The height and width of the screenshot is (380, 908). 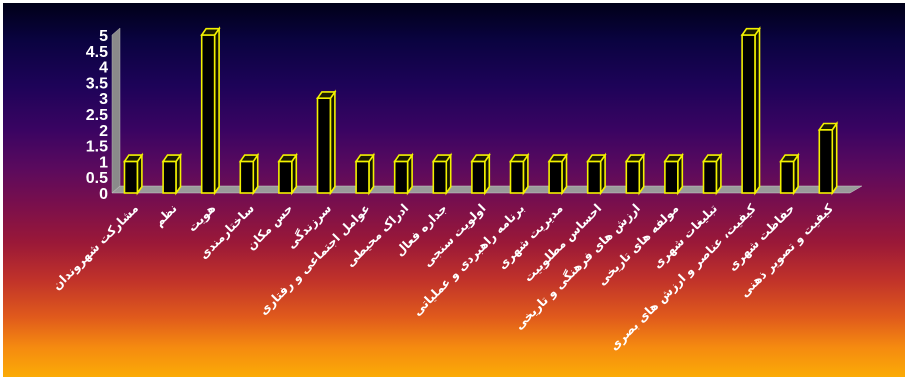 I want to click on x-category-label: نظم, so click(x=166, y=215).